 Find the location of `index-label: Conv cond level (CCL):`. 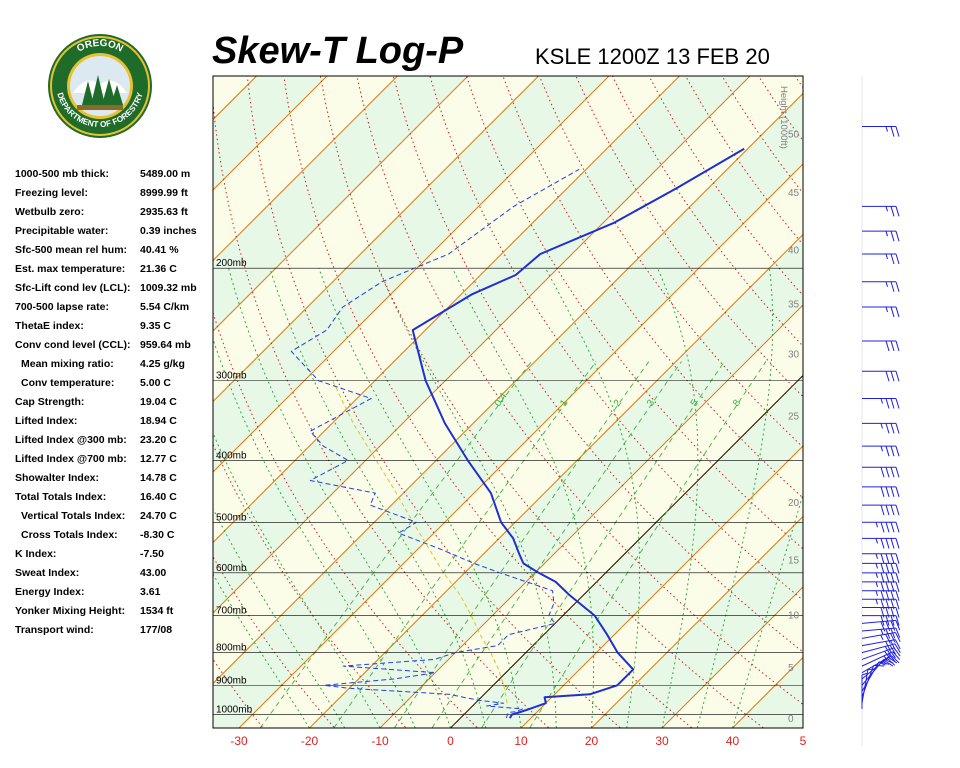

index-label: Conv cond level (CCL): is located at coordinates (73, 345).